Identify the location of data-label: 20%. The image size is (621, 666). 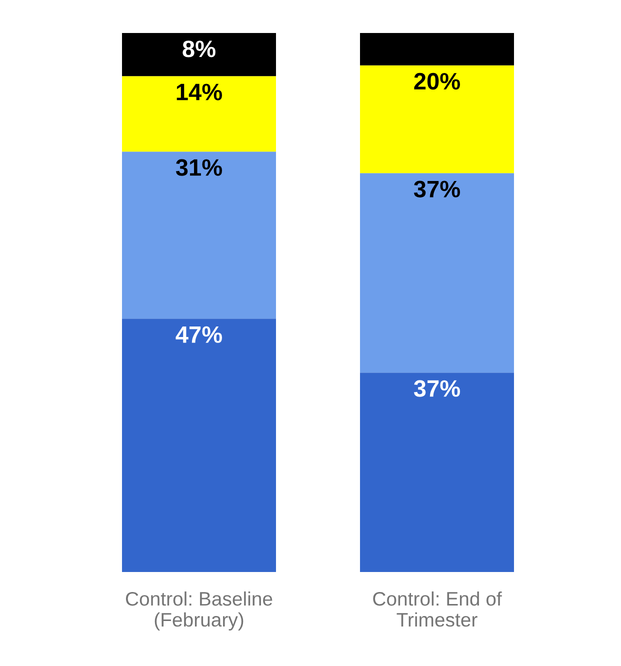
(437, 81).